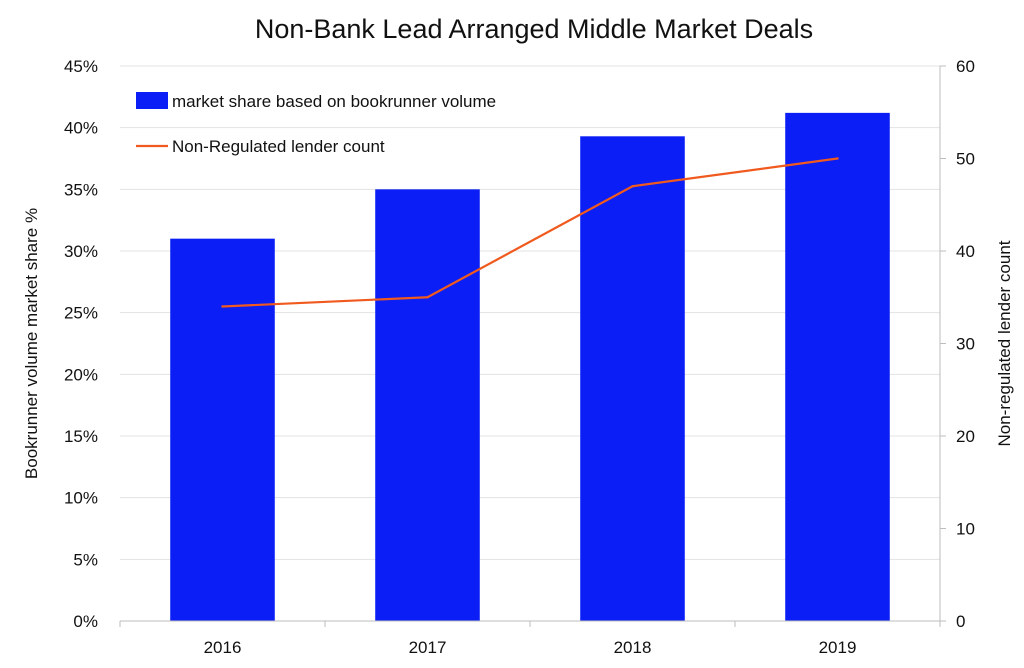 The width and height of the screenshot is (1024, 668). Describe the element at coordinates (278, 146) in the screenshot. I see `legend-label-line: Non-Regulated lender count` at that location.